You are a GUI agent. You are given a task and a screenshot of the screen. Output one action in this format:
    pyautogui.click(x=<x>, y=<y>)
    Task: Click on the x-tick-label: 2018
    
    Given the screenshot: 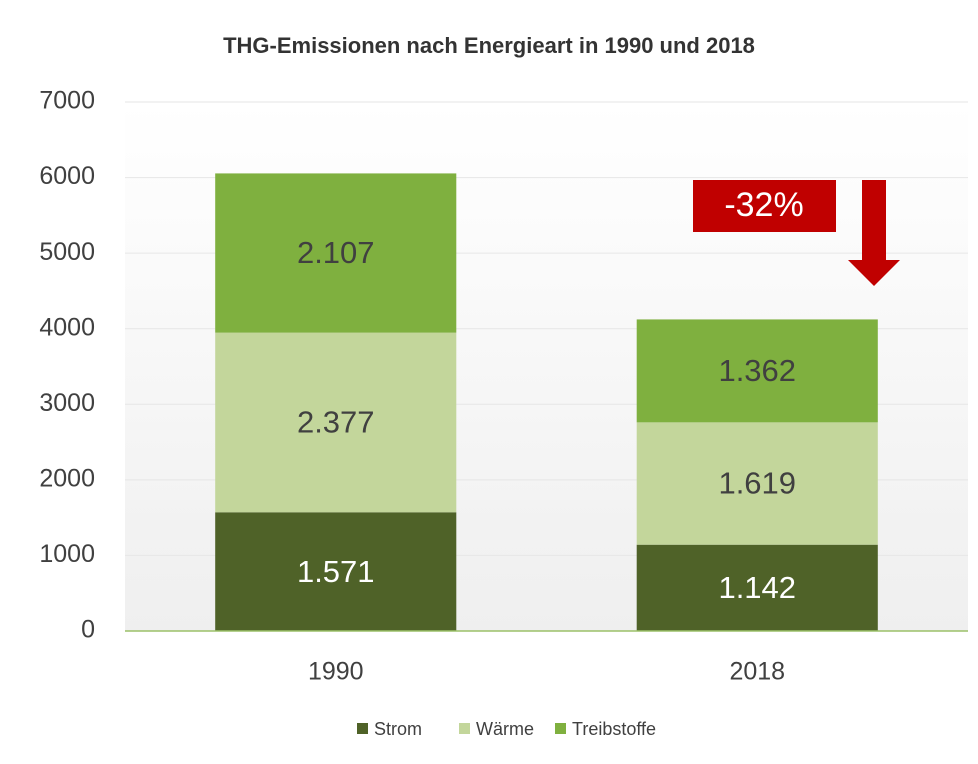 What is the action you would take?
    pyautogui.click(x=757, y=672)
    